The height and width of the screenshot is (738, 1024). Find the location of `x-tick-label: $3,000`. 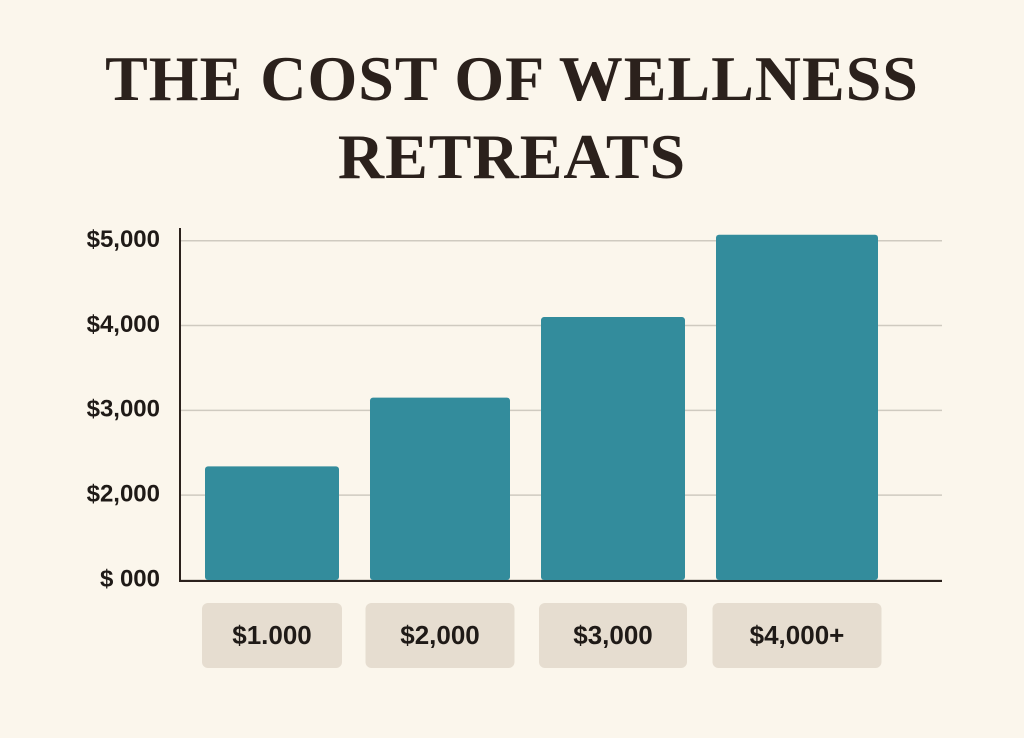

x-tick-label: $3,000 is located at coordinates (613, 635).